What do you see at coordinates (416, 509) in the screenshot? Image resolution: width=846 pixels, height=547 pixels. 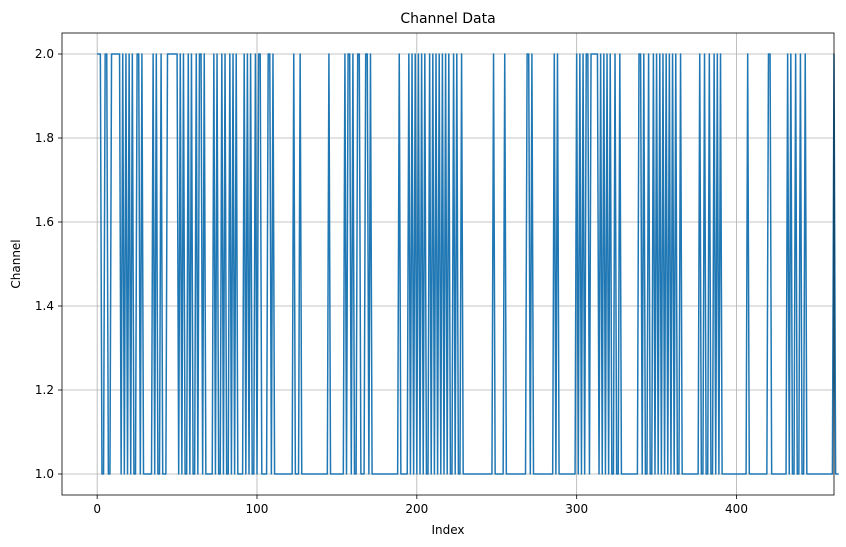 I see `x-tick-label: 200` at bounding box center [416, 509].